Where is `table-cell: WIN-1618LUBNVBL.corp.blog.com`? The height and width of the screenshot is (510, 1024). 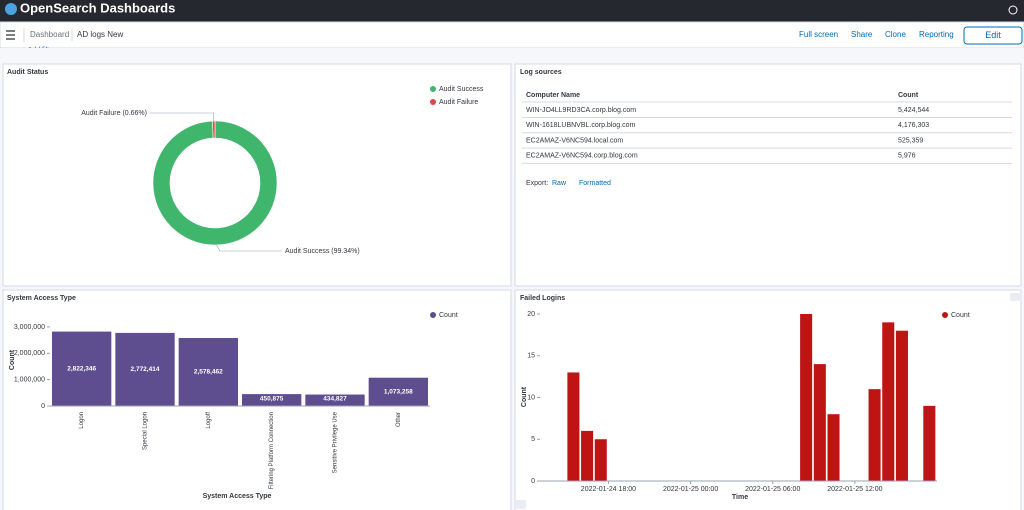 table-cell: WIN-1618LUBNVBL.corp.blog.com is located at coordinates (580, 125).